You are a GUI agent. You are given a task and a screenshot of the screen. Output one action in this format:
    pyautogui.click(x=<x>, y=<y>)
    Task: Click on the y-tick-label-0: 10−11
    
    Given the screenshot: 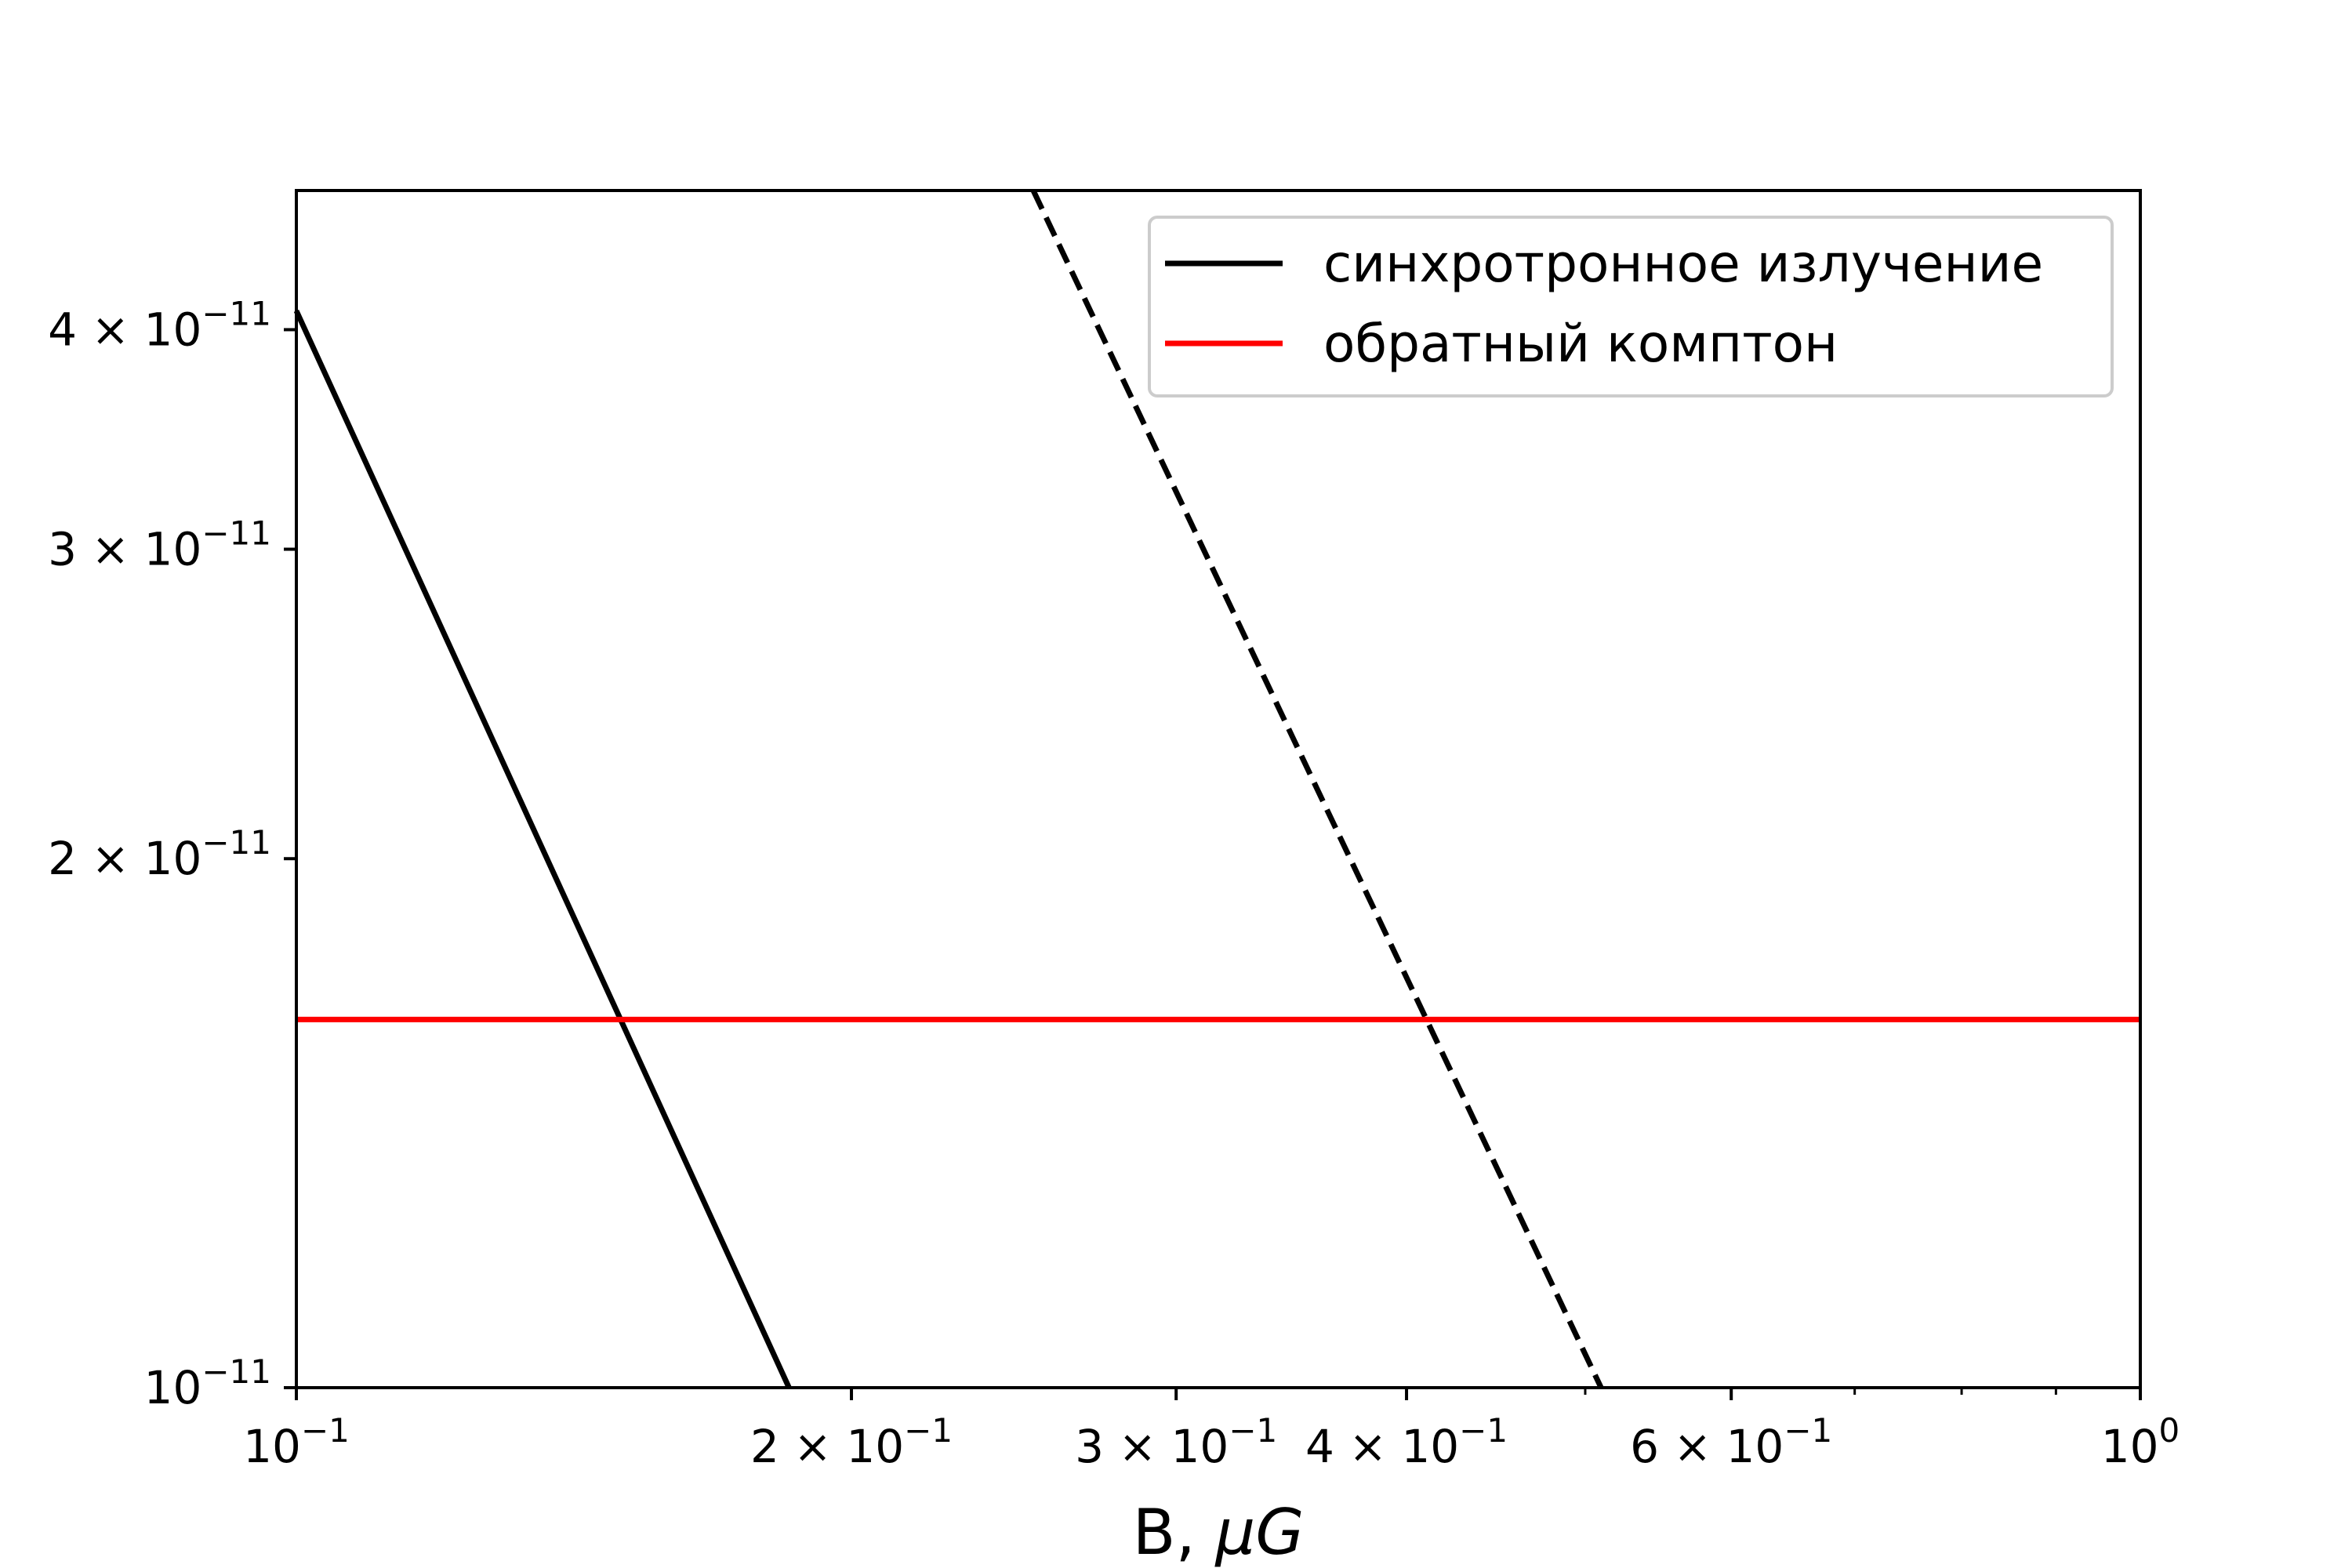 What is the action you would take?
    pyautogui.click(x=208, y=1383)
    